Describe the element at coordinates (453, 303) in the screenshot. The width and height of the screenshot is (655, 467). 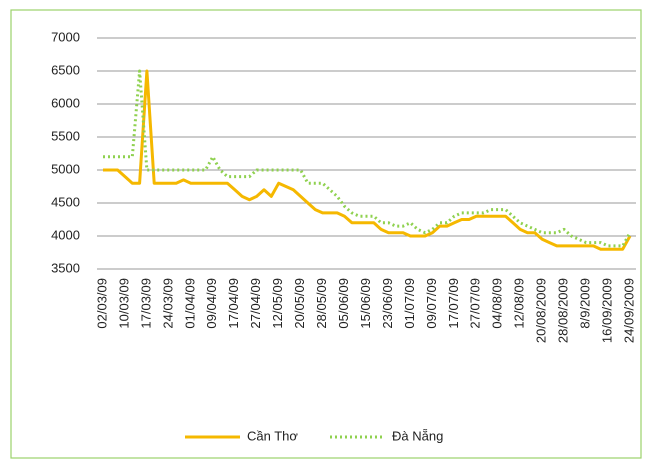
I see `x-tick-label: 17/07/09` at that location.